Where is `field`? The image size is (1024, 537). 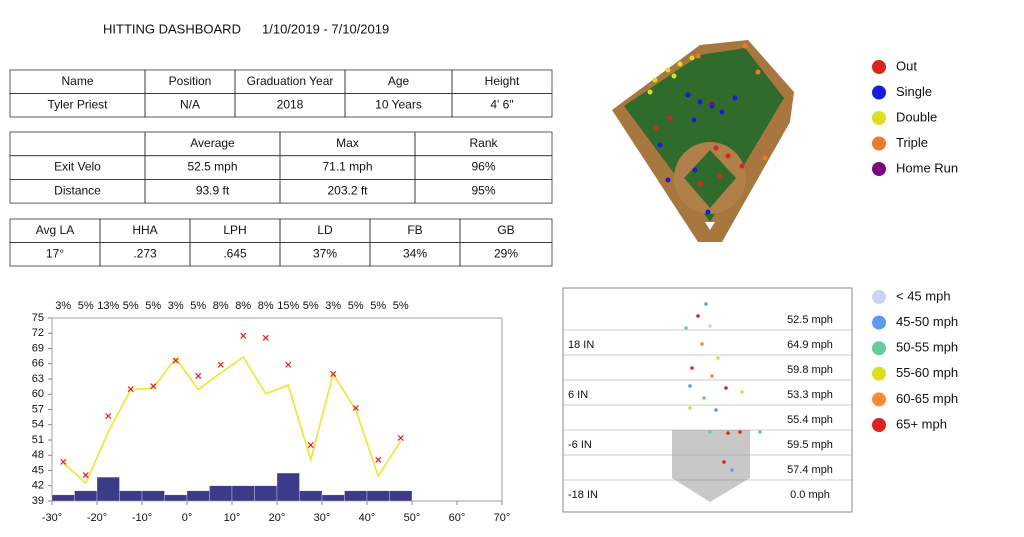
field is located at coordinates (703, 141).